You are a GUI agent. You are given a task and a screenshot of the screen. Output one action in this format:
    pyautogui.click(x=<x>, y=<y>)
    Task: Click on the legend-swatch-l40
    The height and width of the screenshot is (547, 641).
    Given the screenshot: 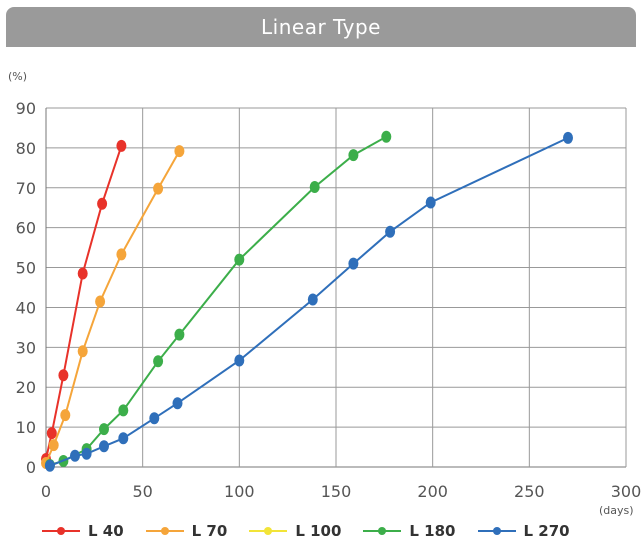 What is the action you would take?
    pyautogui.click(x=61, y=531)
    